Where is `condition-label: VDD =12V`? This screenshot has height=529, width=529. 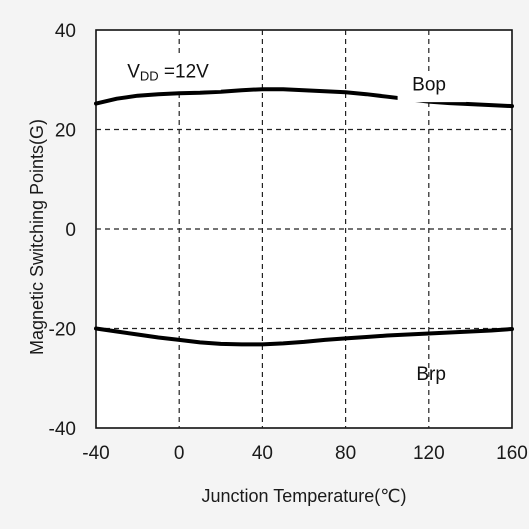 condition-label: VDD =12V is located at coordinates (168, 72).